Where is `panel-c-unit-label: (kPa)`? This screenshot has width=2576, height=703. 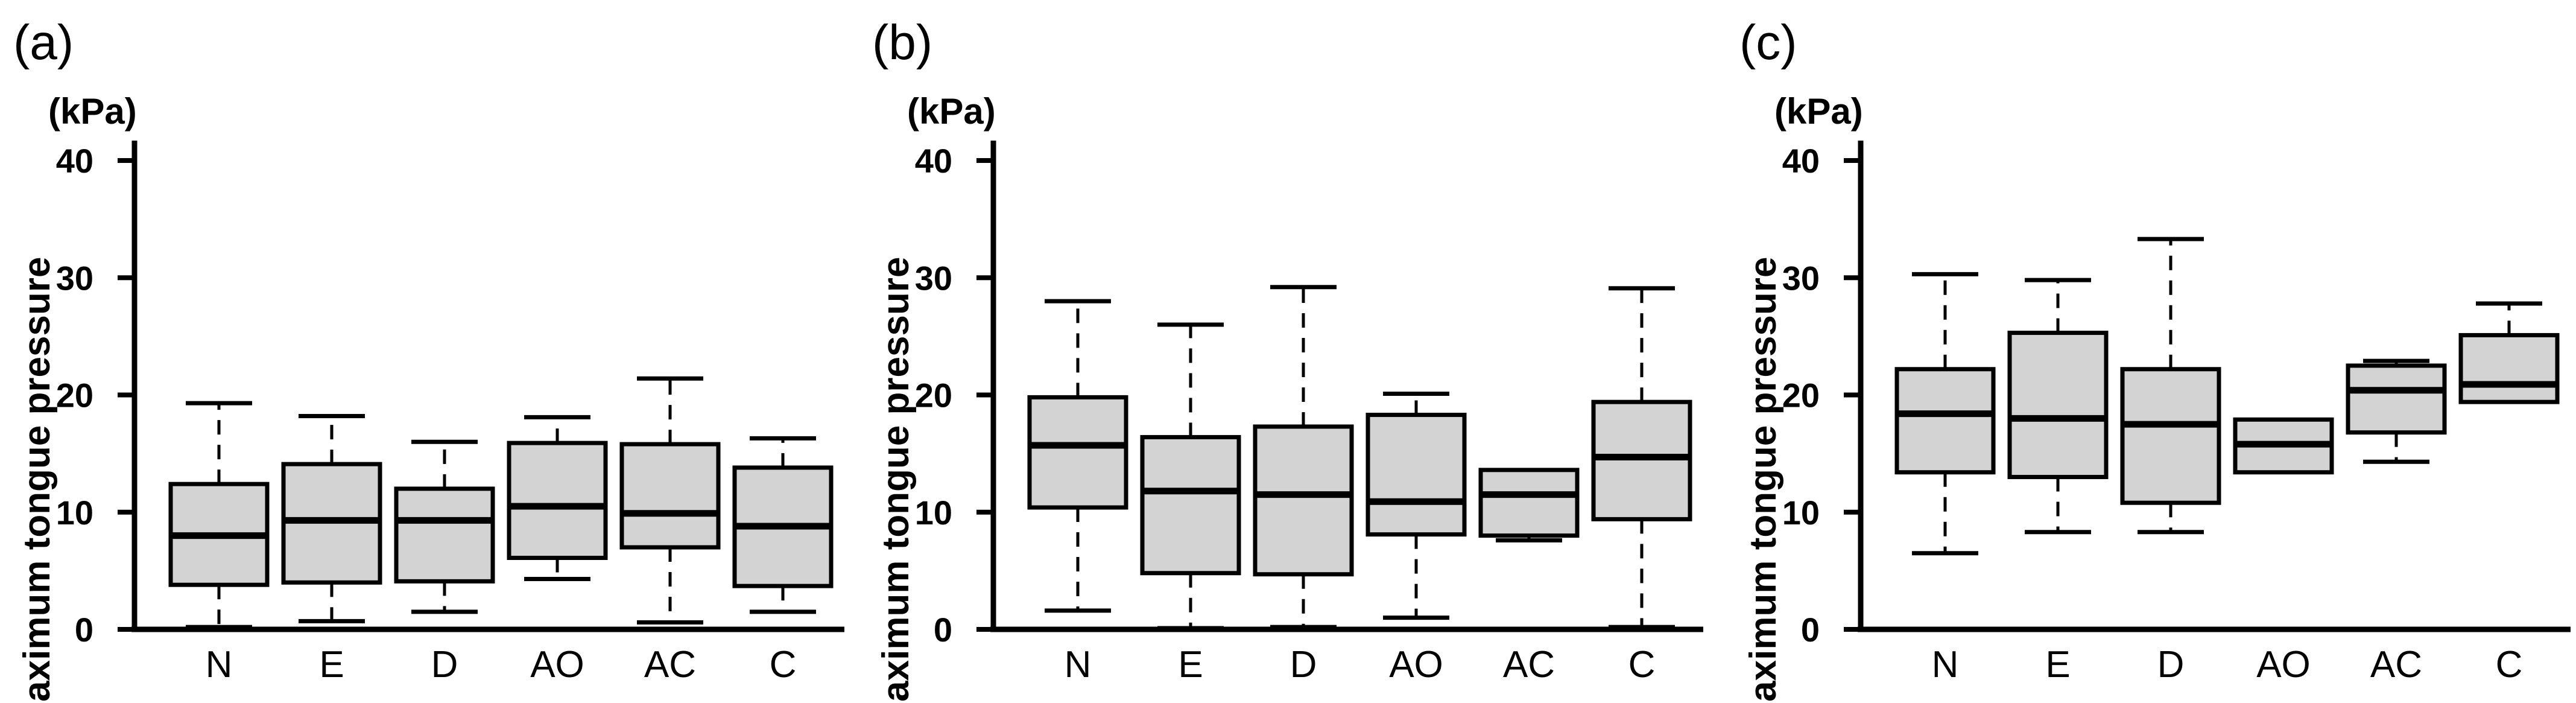 panel-c-unit-label: (kPa) is located at coordinates (1818, 111).